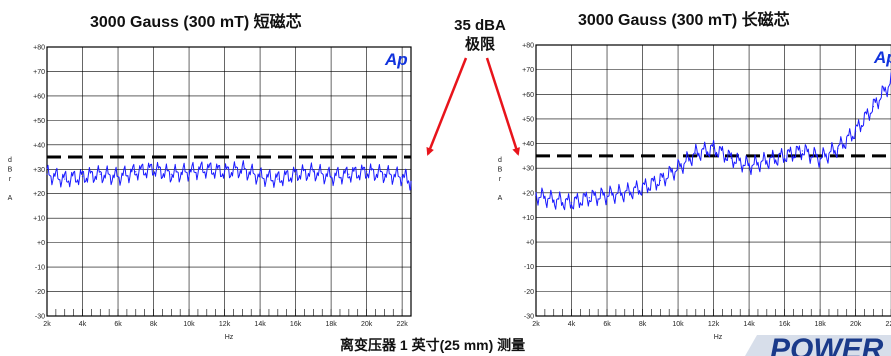  I want to click on power-logo: POWER, so click(818, 344).